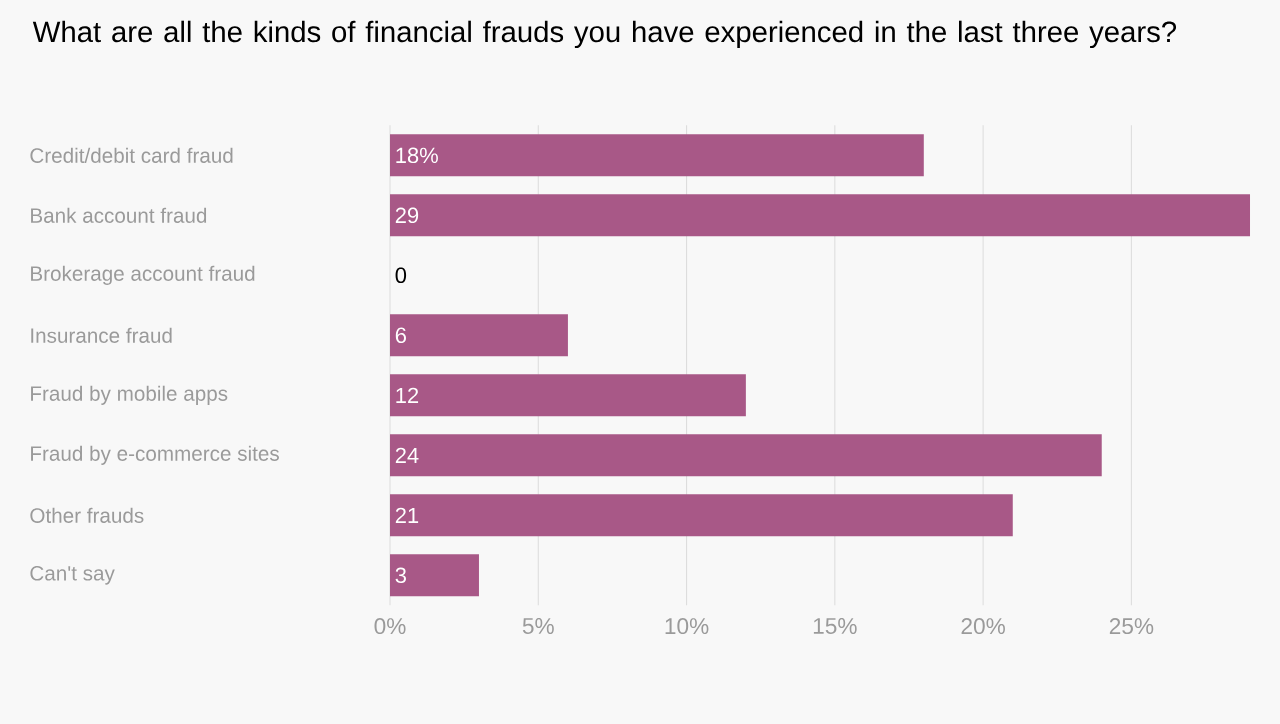  What do you see at coordinates (131, 155) in the screenshot?
I see `y-tick-label: Credit/debit card fraud` at bounding box center [131, 155].